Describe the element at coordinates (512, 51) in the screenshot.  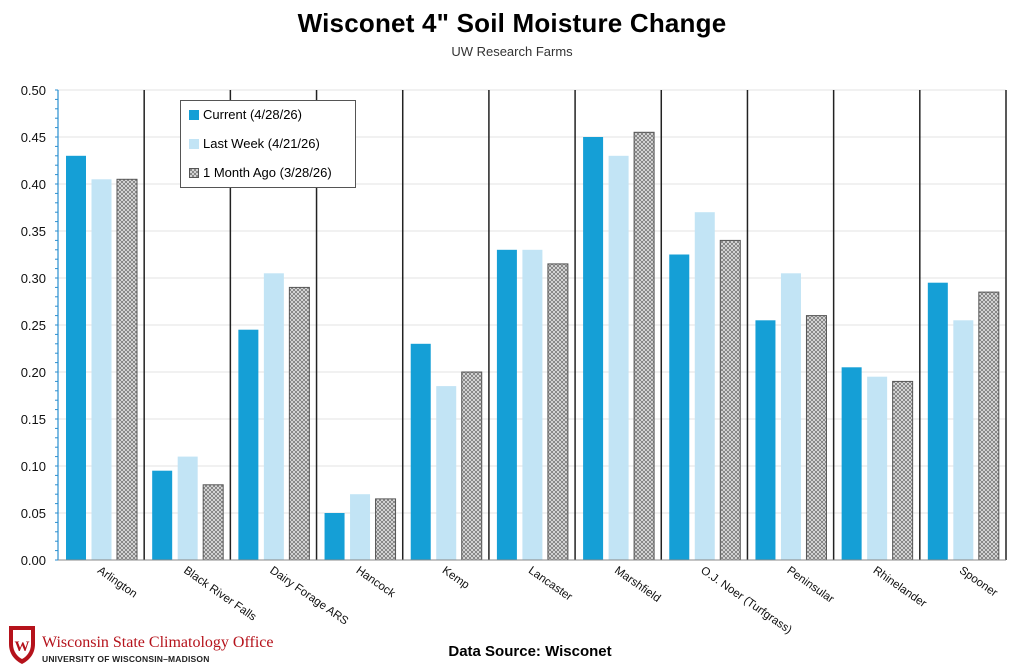
I see `chart-subtitle: UW Research Farms` at that location.